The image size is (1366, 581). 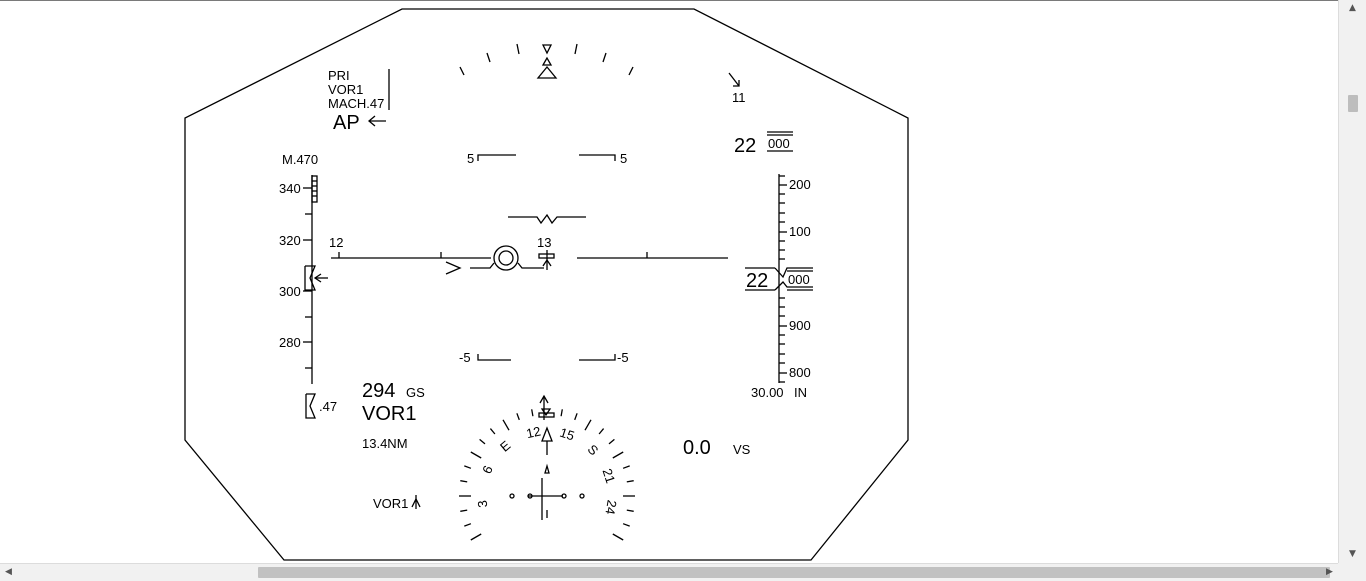 I want to click on baro-unit: IN, so click(x=800, y=392).